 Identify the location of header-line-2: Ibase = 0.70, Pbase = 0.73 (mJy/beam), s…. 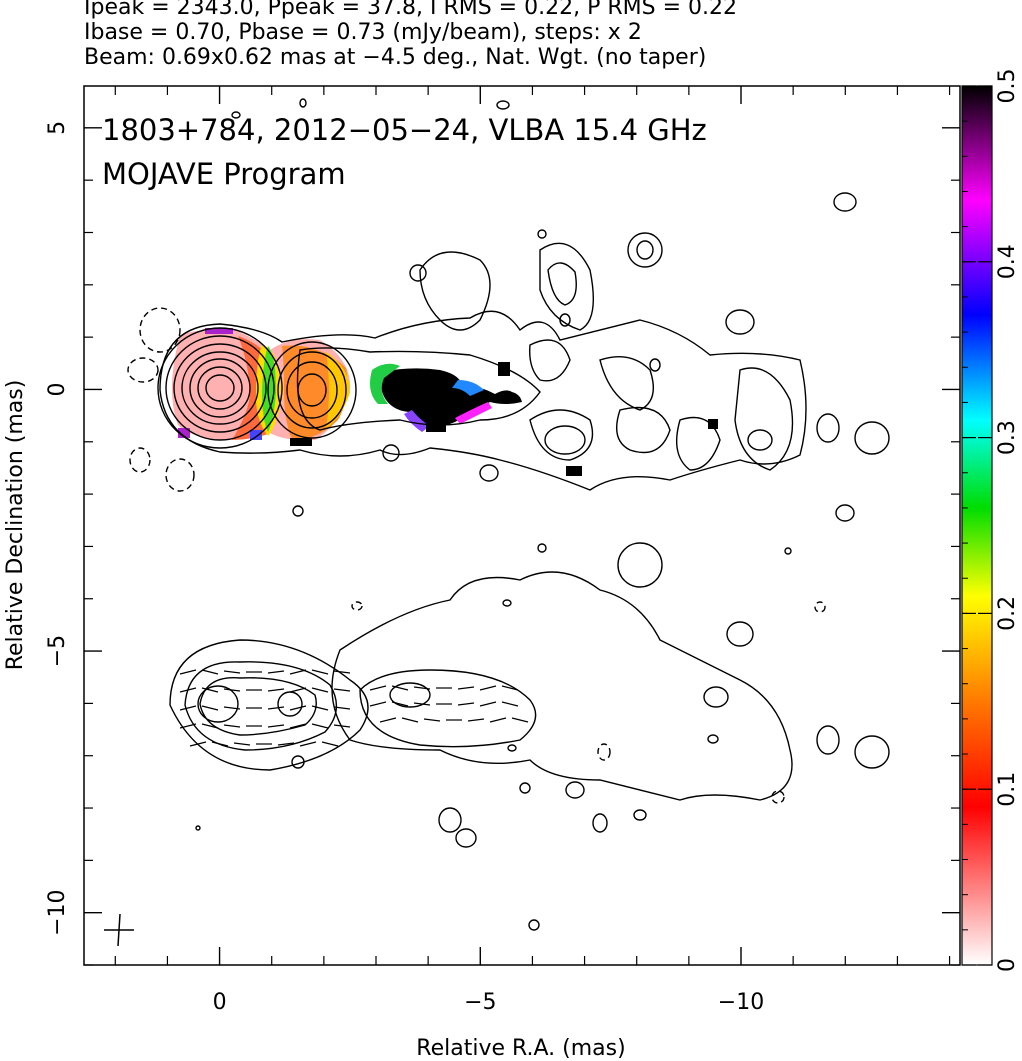
(363, 32).